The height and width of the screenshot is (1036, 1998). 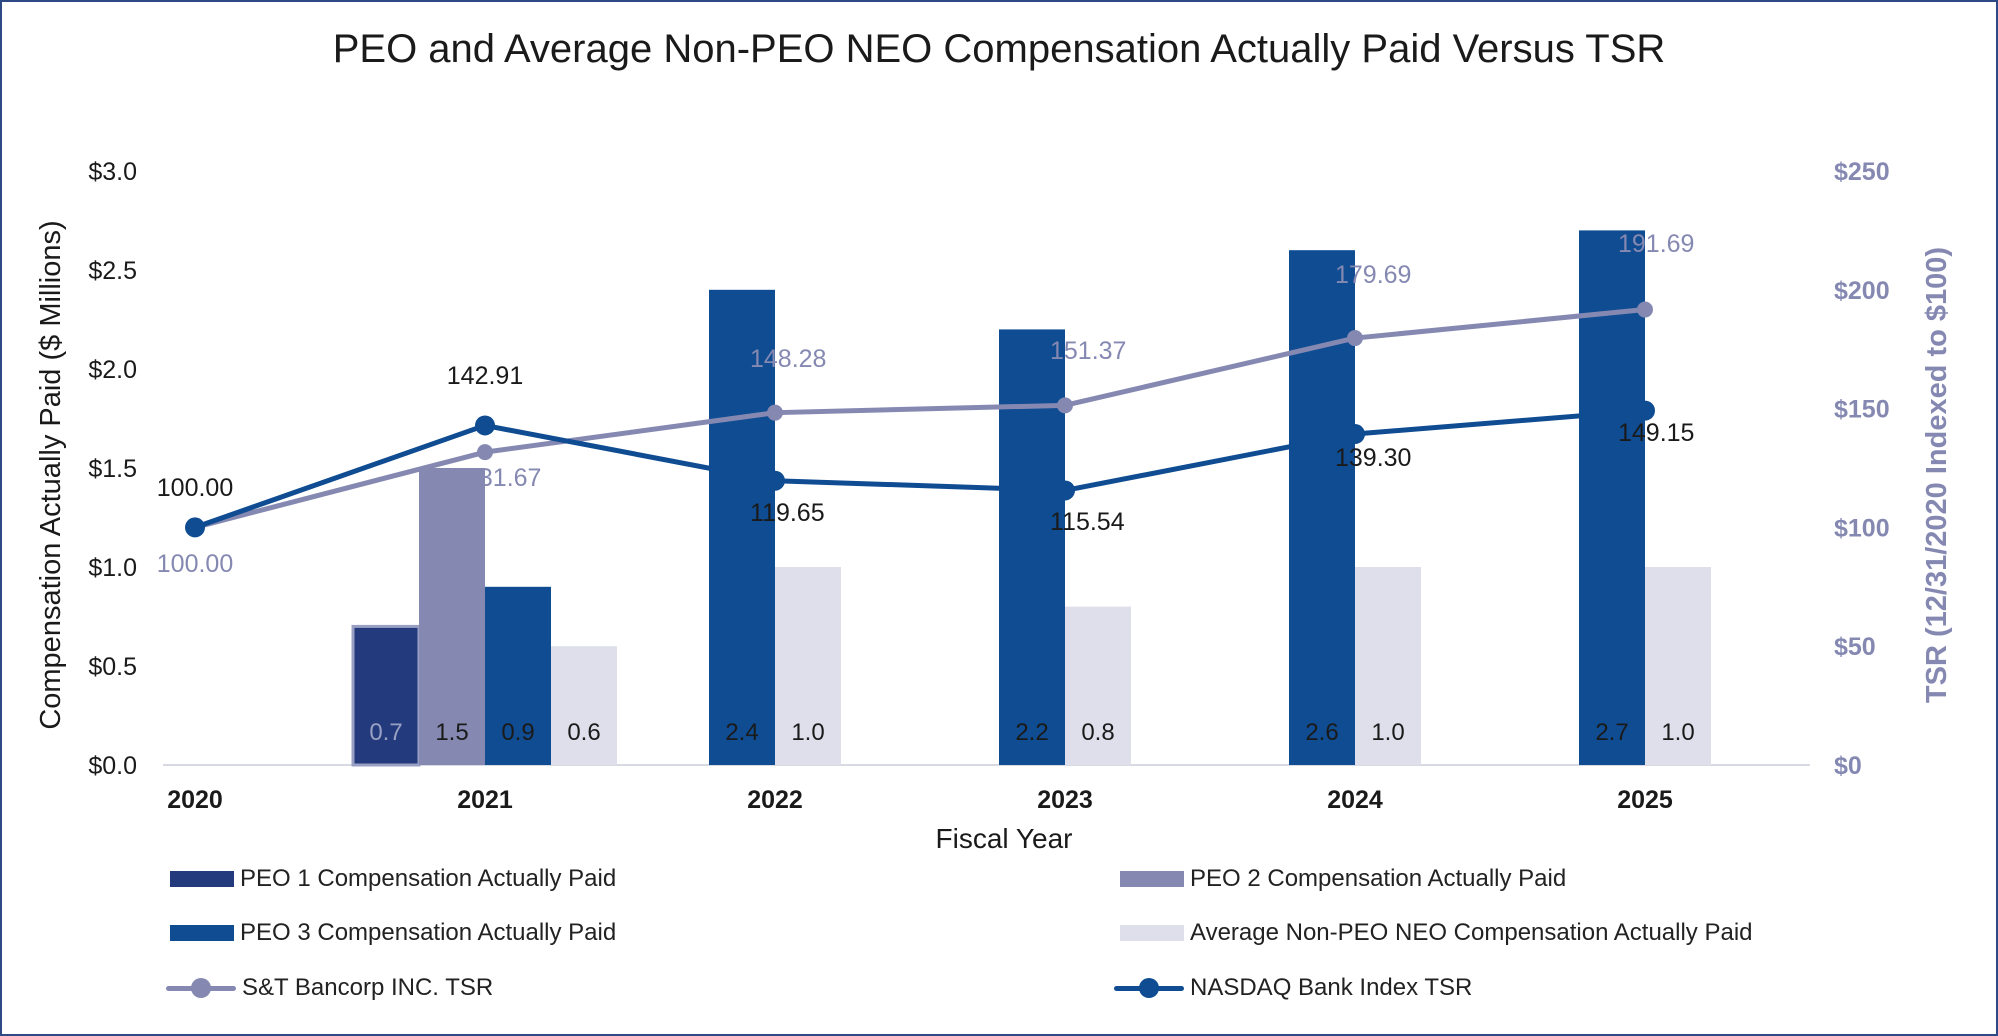 I want to click on st-tsr-data-label: 151.37, so click(x=1088, y=351).